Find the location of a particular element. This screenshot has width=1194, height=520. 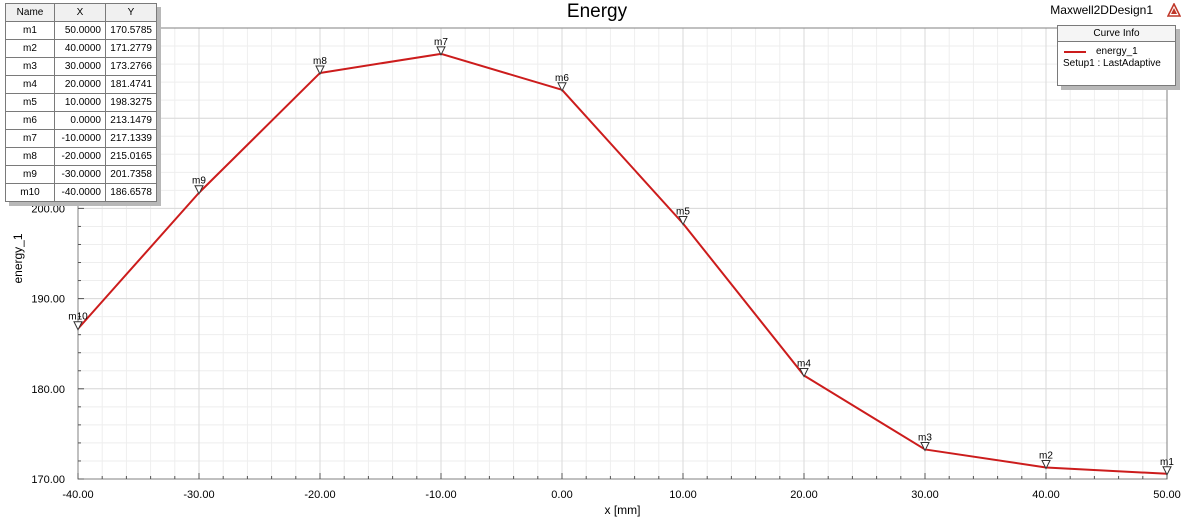

cell-name: m5 is located at coordinates (30, 102).